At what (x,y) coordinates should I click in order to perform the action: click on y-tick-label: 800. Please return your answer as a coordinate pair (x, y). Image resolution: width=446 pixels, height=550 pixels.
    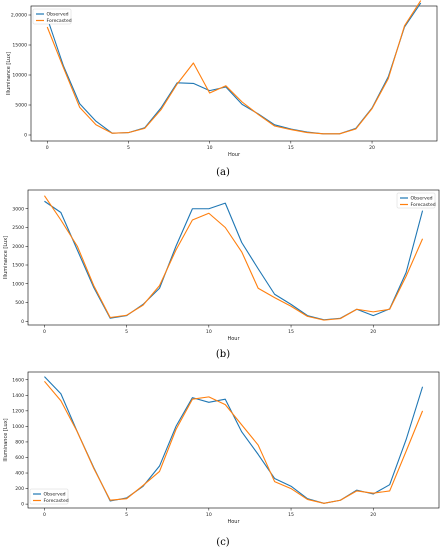
    Looking at the image, I should click on (19, 443).